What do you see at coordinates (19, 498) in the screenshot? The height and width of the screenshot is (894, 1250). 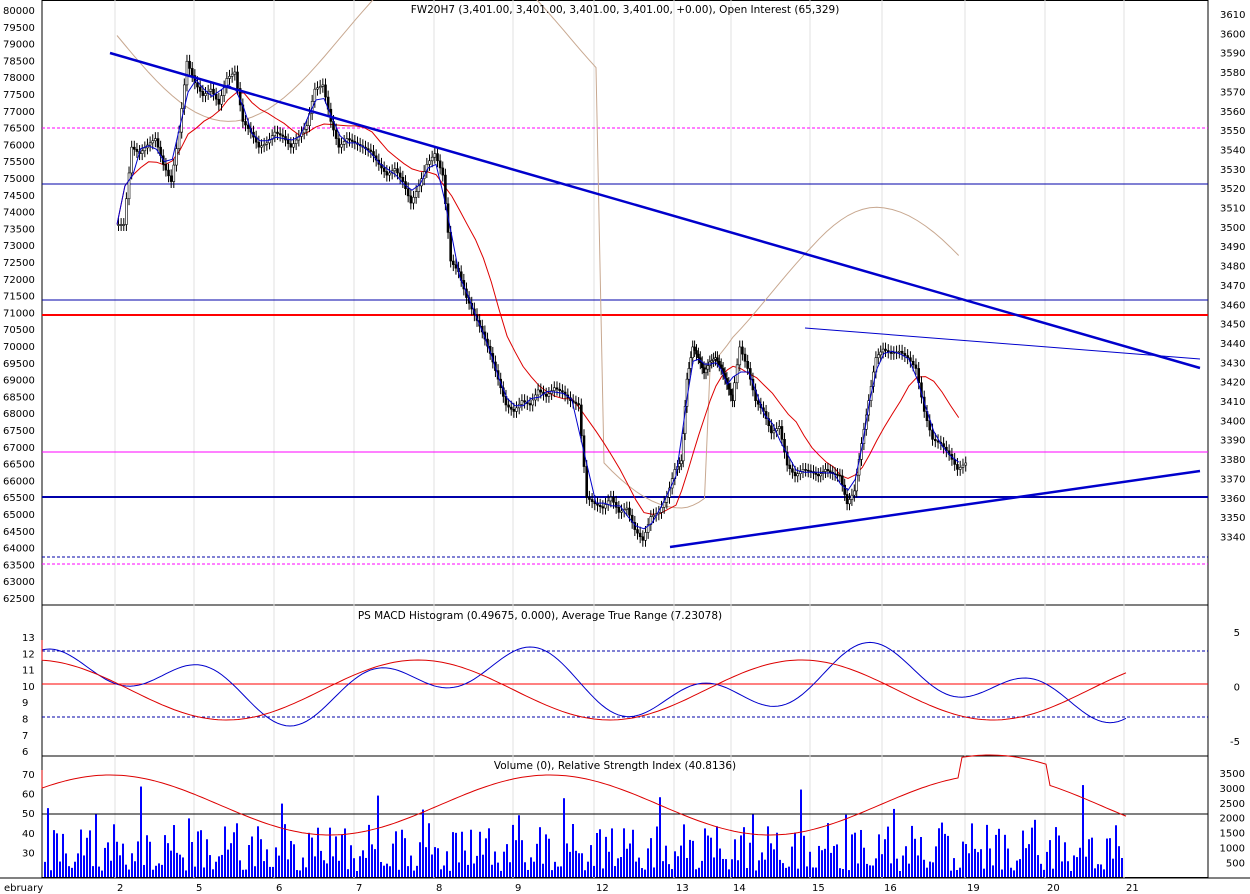 I see `y-left-tick-label: 65500` at bounding box center [19, 498].